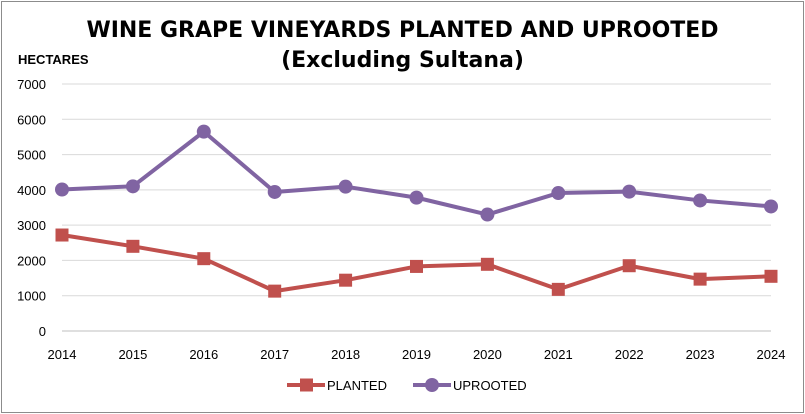 This screenshot has height=414, width=805. I want to click on x-tick-label: 2024, so click(771, 354).